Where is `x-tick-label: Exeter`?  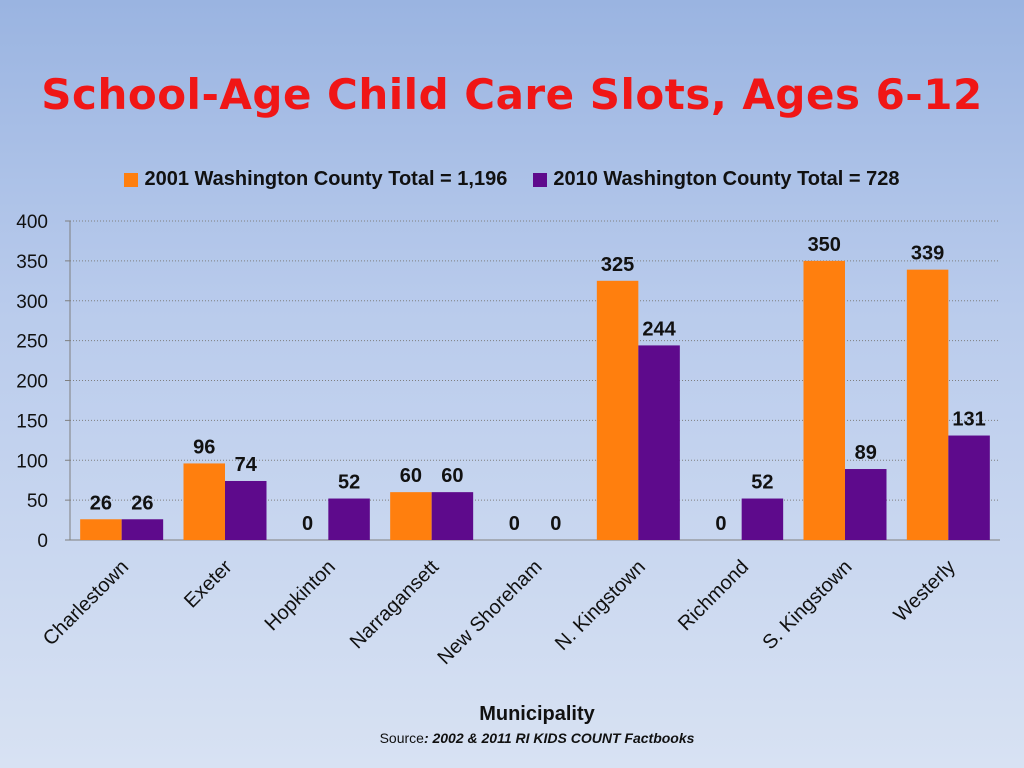 x-tick-label: Exeter is located at coordinates (208, 584).